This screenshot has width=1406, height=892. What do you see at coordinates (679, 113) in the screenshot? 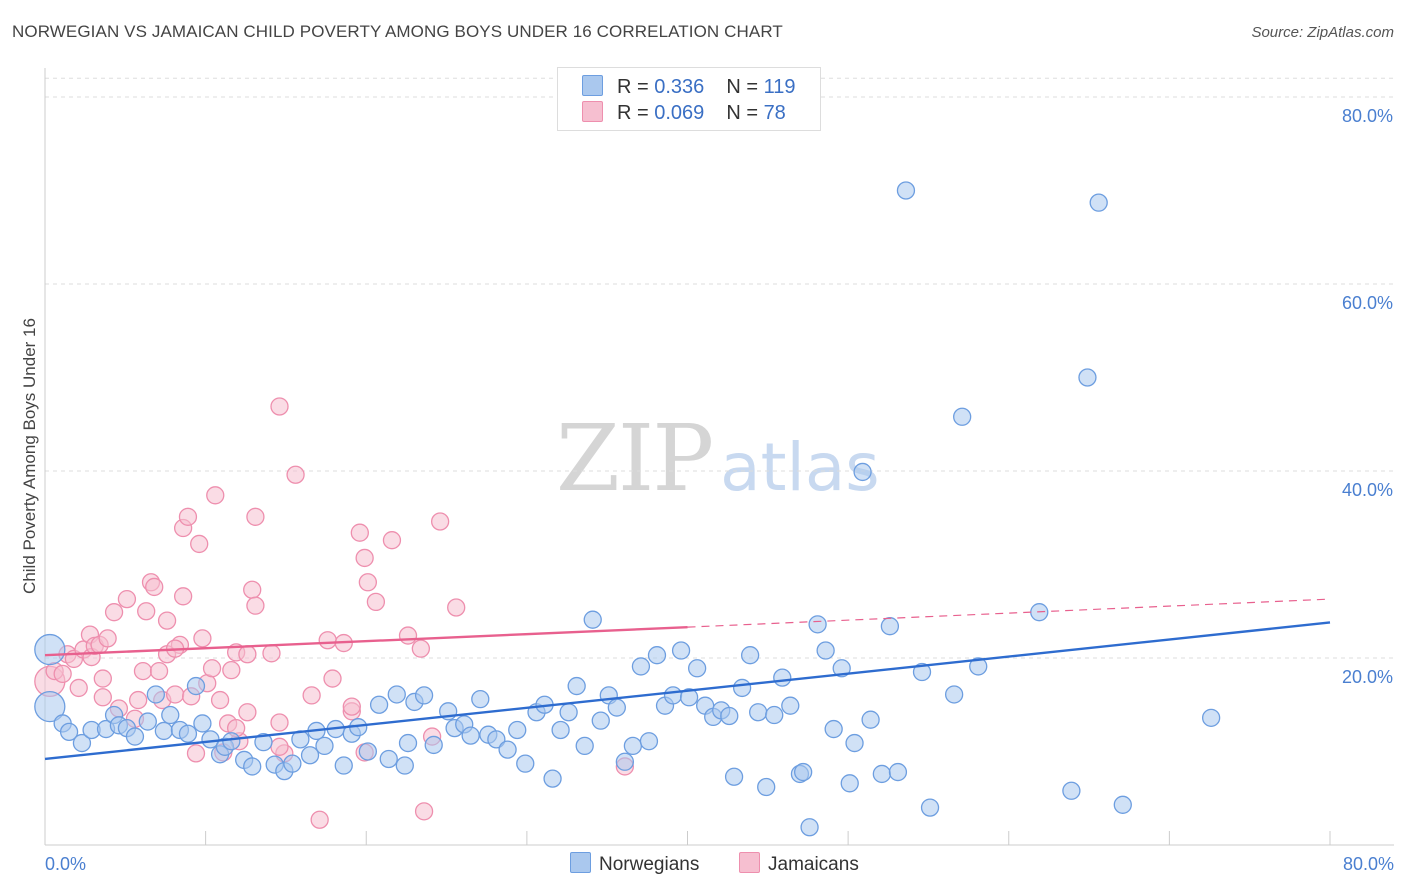
I see `legend-r-value: 0.069` at bounding box center [679, 113].